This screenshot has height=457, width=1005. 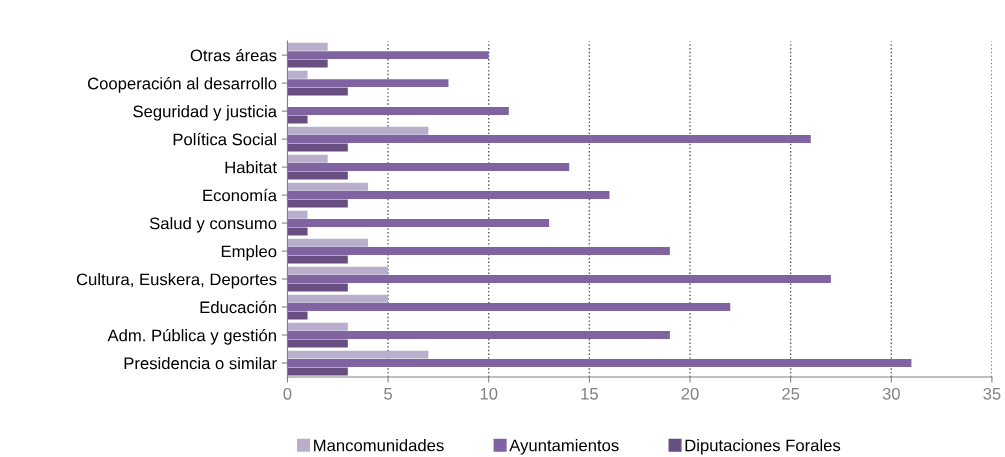 What do you see at coordinates (191, 336) in the screenshot?
I see `y-tick-label: Adm. Pública y gestión` at bounding box center [191, 336].